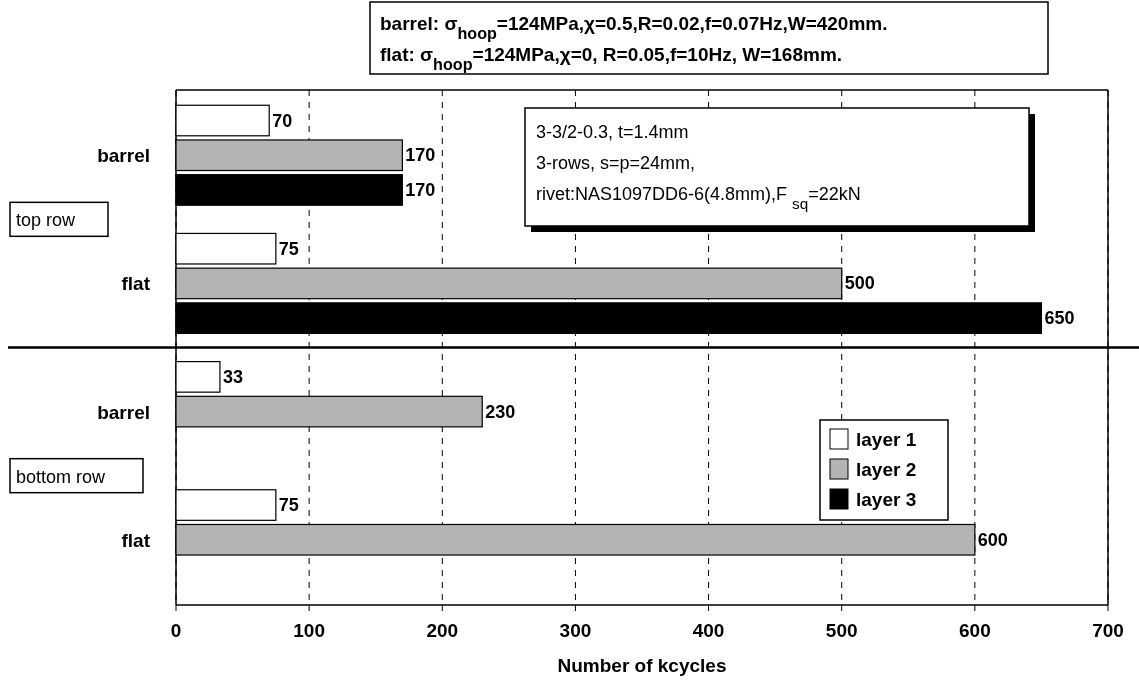  What do you see at coordinates (992, 539) in the screenshot?
I see `data-label: 600` at bounding box center [992, 539].